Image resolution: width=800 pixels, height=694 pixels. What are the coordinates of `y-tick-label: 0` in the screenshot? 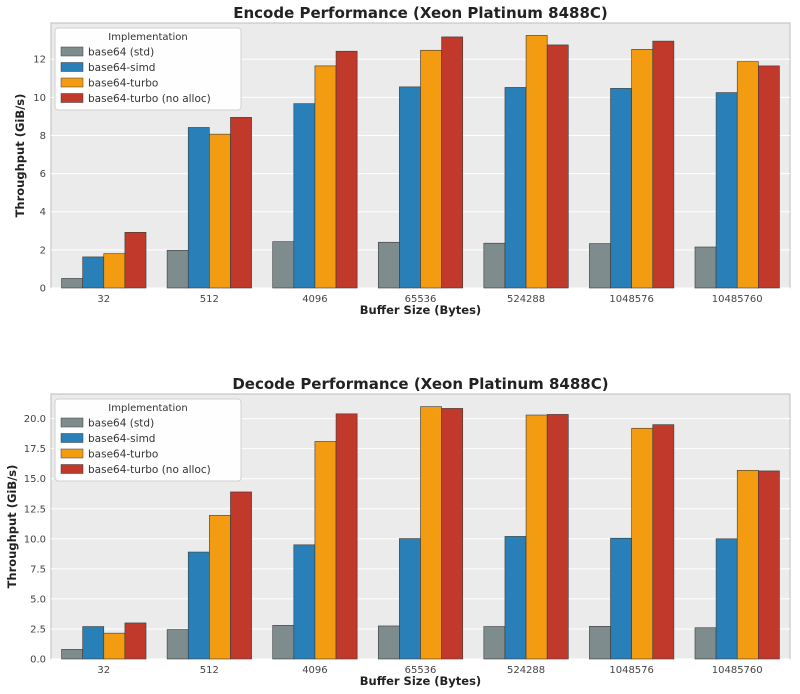 It's located at (43, 289).